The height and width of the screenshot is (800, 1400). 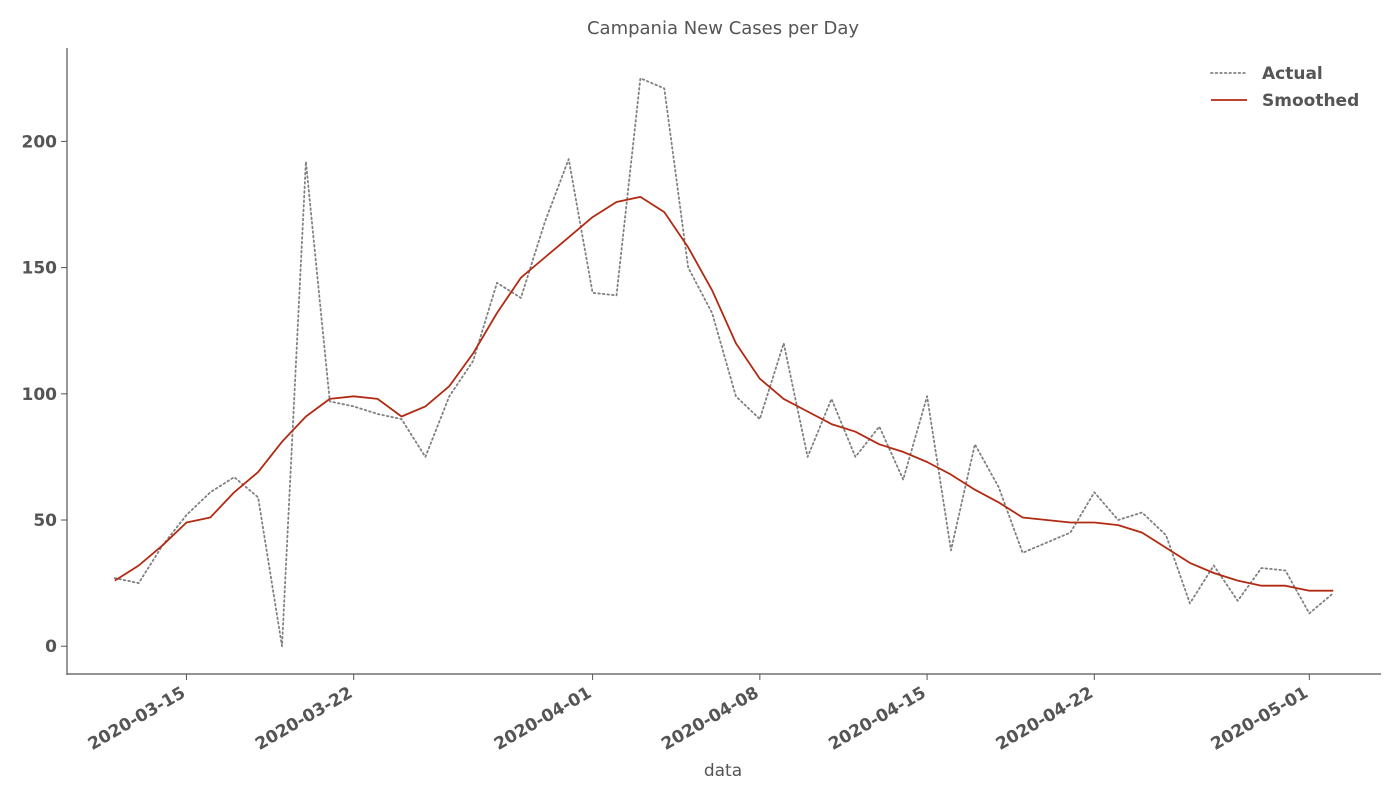 I want to click on x-tick-label: 2020-05-01, so click(x=1260, y=719).